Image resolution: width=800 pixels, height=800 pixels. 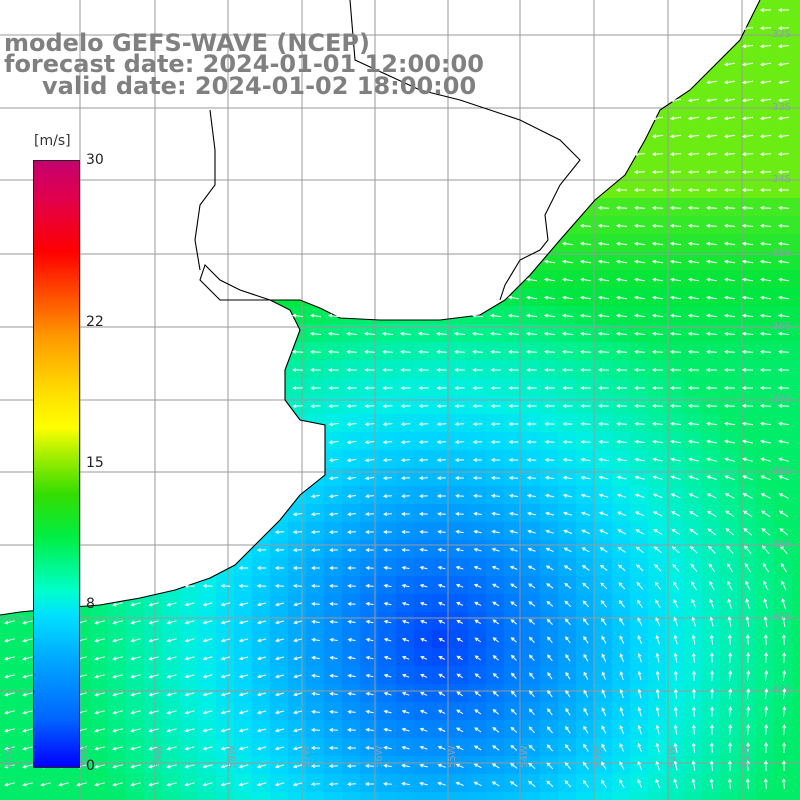 What do you see at coordinates (452, 756) in the screenshot?
I see `longitude-label: 55W` at bounding box center [452, 756].